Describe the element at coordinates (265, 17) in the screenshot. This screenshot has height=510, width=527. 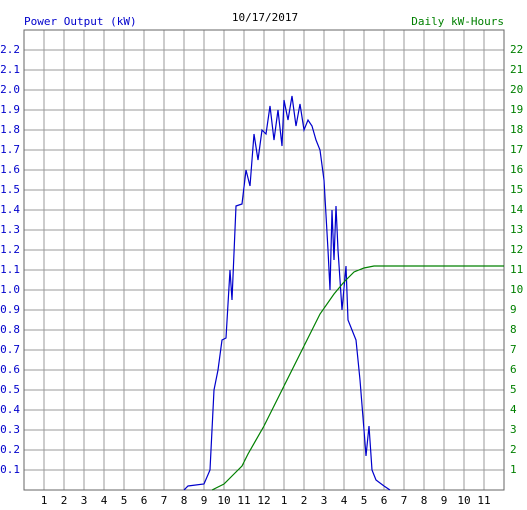
I see `chart-title: 10/17/2017` at that location.